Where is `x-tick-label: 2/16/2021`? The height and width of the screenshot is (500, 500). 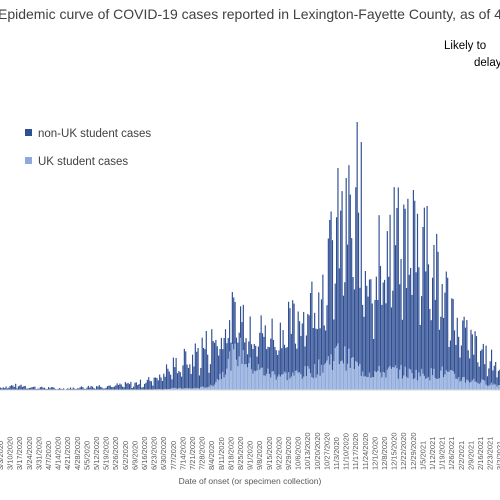
x-tick-label: 2/16/2021 is located at coordinates (480, 453).